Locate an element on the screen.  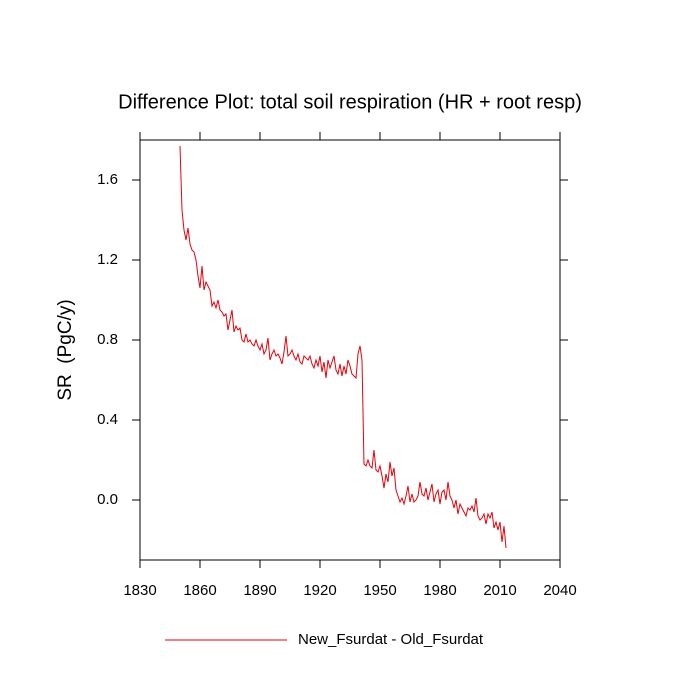
legend-label: New_Fsurdat - Old_Fsurdat is located at coordinates (391, 639).